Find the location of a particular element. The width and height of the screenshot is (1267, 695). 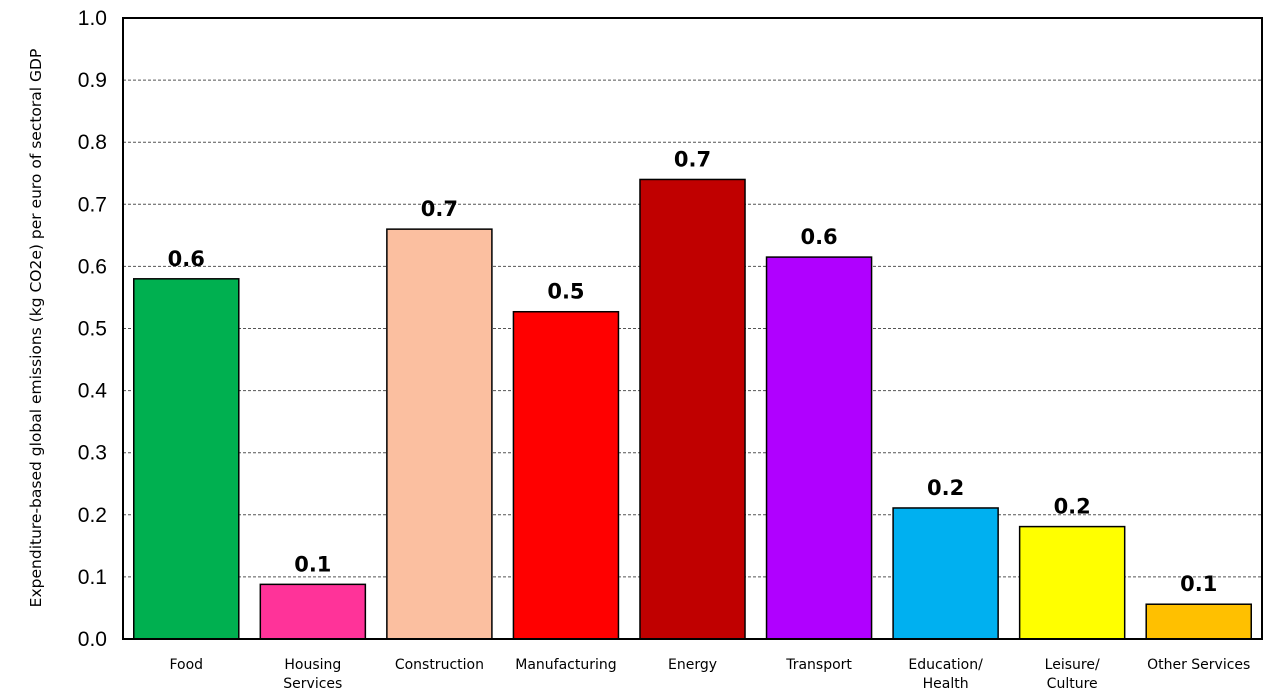

y-tick-label: 0.7 is located at coordinates (92, 204).